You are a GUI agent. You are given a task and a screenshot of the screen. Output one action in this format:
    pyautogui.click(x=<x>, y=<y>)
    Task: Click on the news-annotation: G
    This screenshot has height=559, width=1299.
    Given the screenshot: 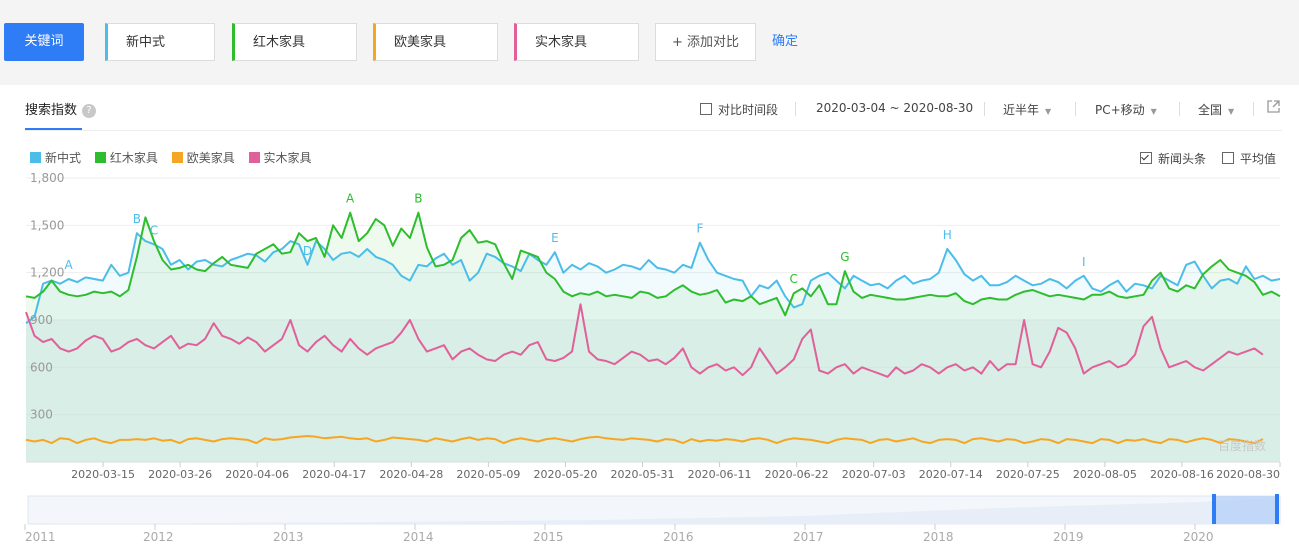 What is the action you would take?
    pyautogui.click(x=844, y=257)
    